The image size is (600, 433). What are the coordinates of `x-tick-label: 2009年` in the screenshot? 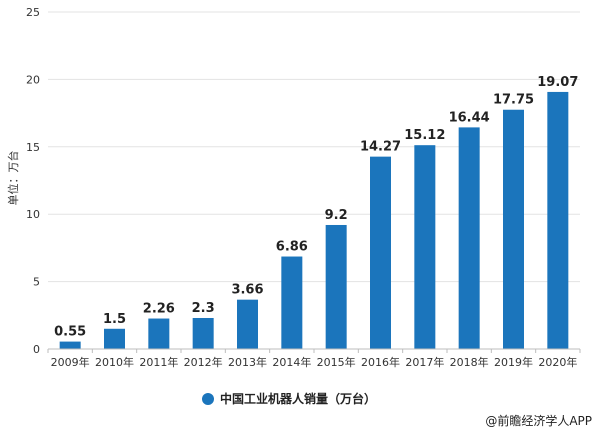 It's located at (70, 362).